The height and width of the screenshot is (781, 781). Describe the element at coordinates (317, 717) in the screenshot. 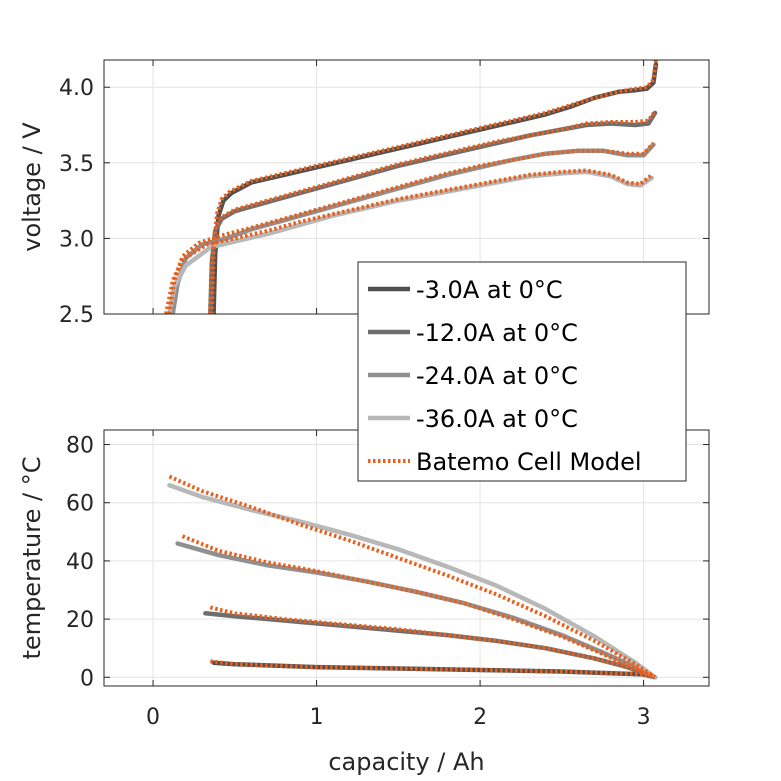

I see `temperature-xtick-label-1: 1` at that location.